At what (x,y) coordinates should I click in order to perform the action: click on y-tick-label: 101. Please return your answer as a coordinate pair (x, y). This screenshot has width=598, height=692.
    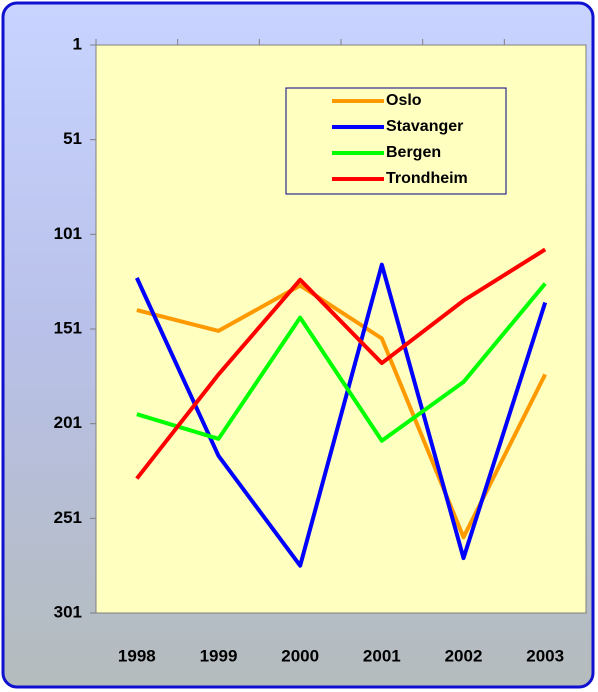
    Looking at the image, I should click on (68, 233).